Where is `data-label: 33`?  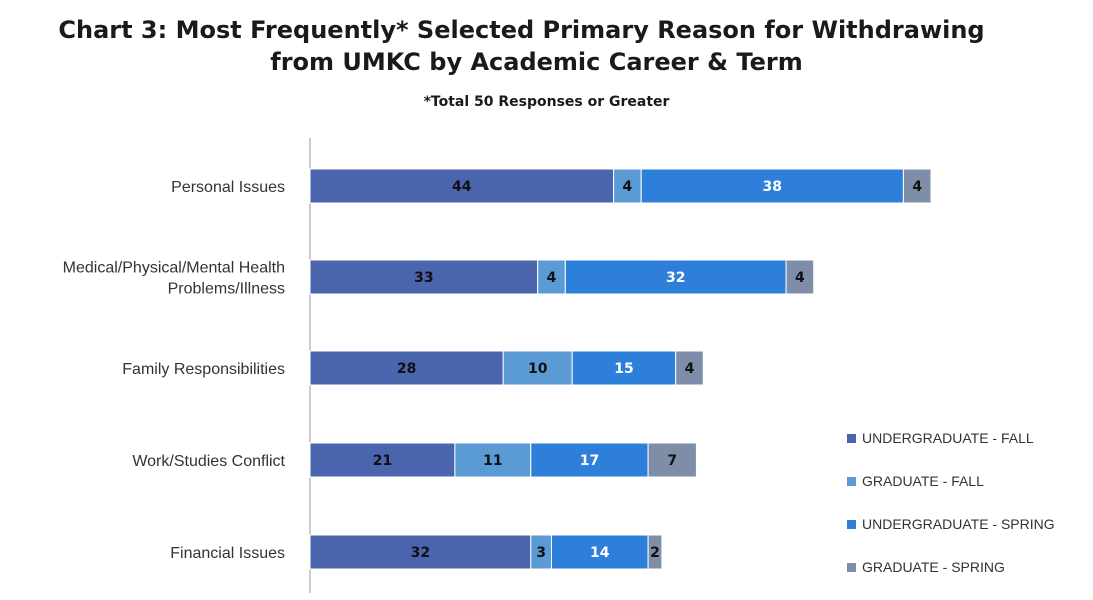 data-label: 33 is located at coordinates (423, 278).